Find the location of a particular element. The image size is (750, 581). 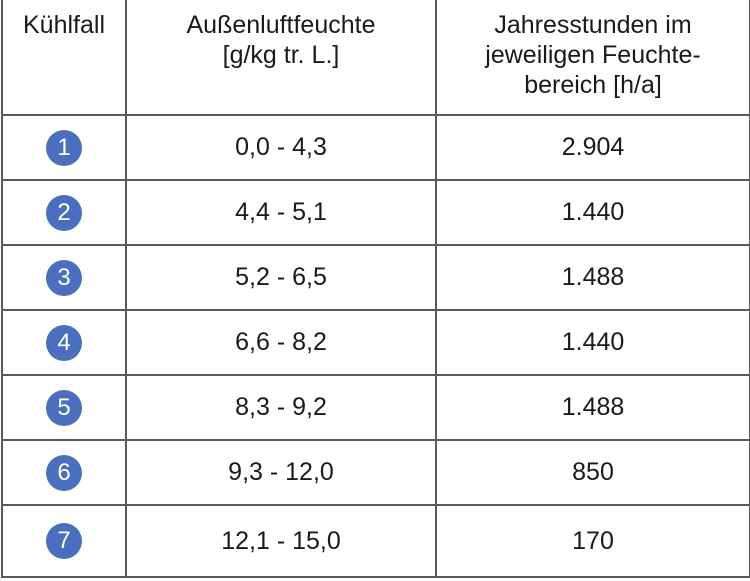

cooling-case-cell: 2 is located at coordinates (64, 212).